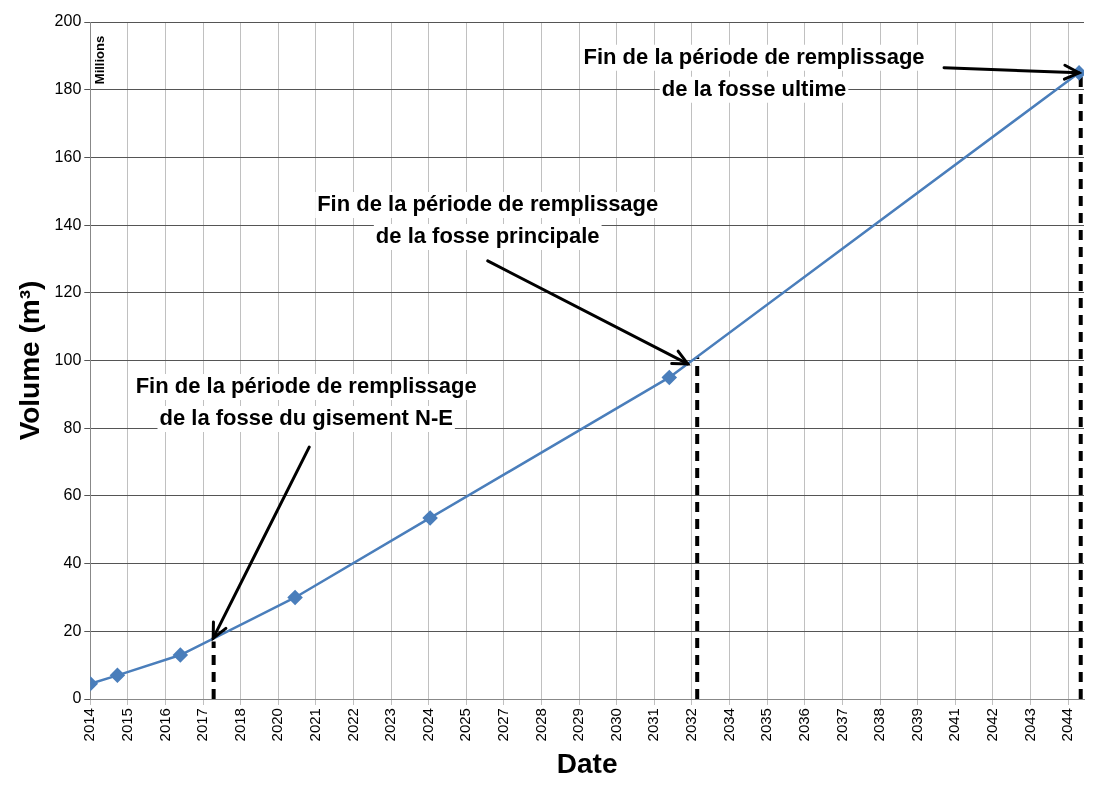  Describe the element at coordinates (315, 725) in the screenshot. I see `x-tick-label: 2021` at that location.